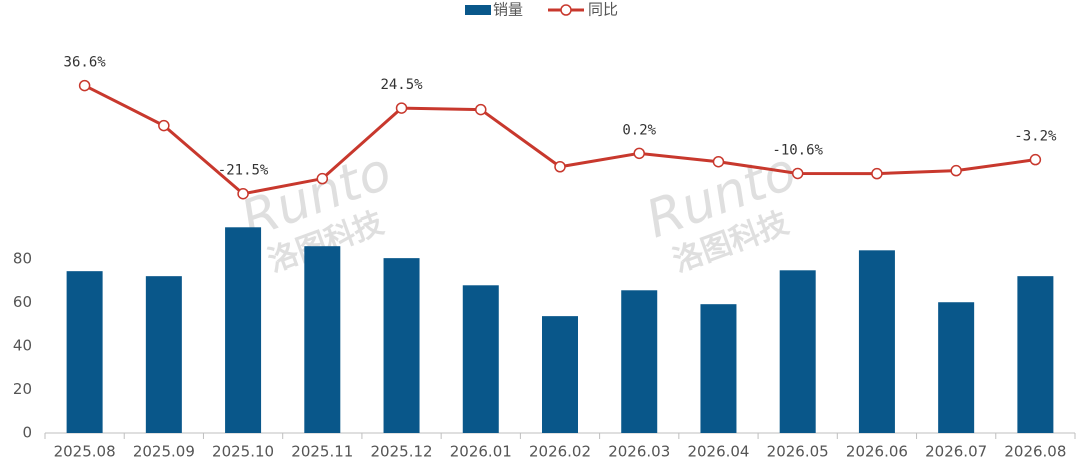 The height and width of the screenshot is (466, 1080). What do you see at coordinates (639, 130) in the screenshot?
I see `data-label: 0.2%` at bounding box center [639, 130].